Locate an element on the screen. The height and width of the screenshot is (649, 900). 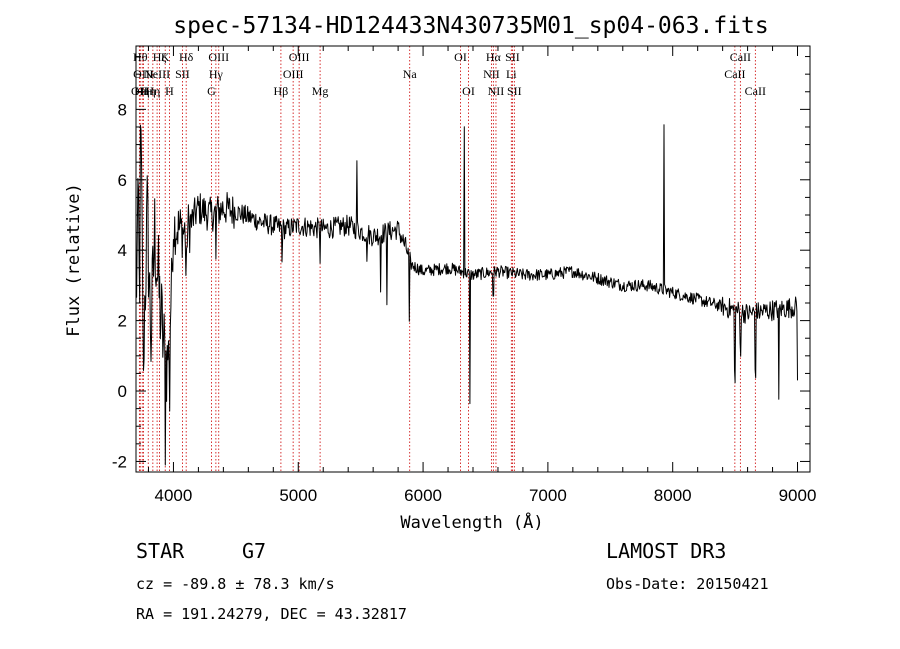
line-marker-label: Mg is located at coordinates (320, 91).